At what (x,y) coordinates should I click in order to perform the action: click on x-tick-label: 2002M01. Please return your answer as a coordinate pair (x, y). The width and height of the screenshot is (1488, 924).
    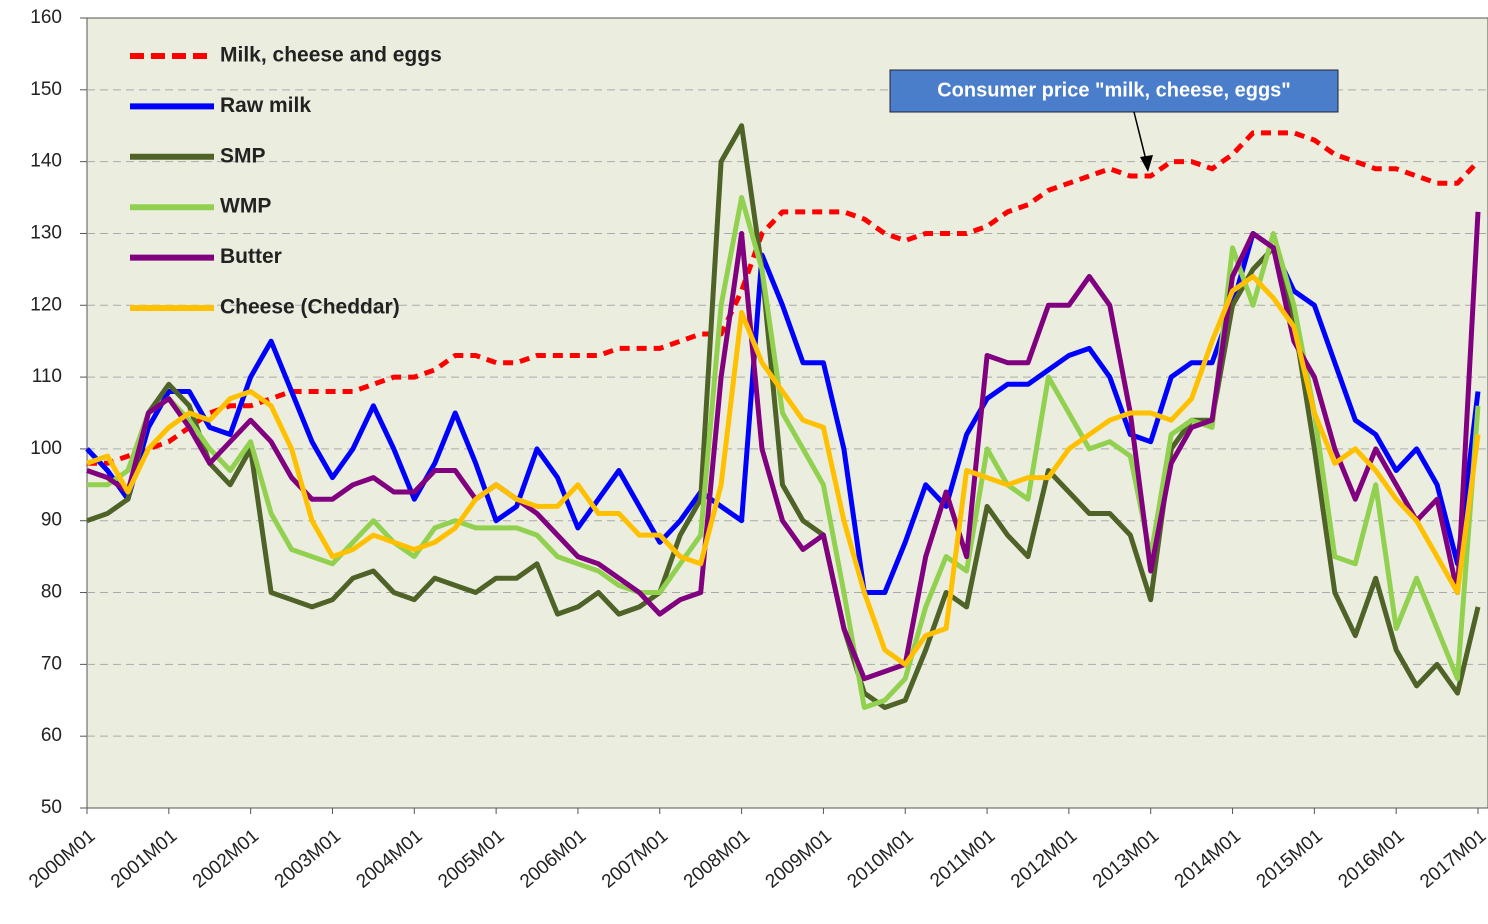
    Looking at the image, I should click on (226, 859).